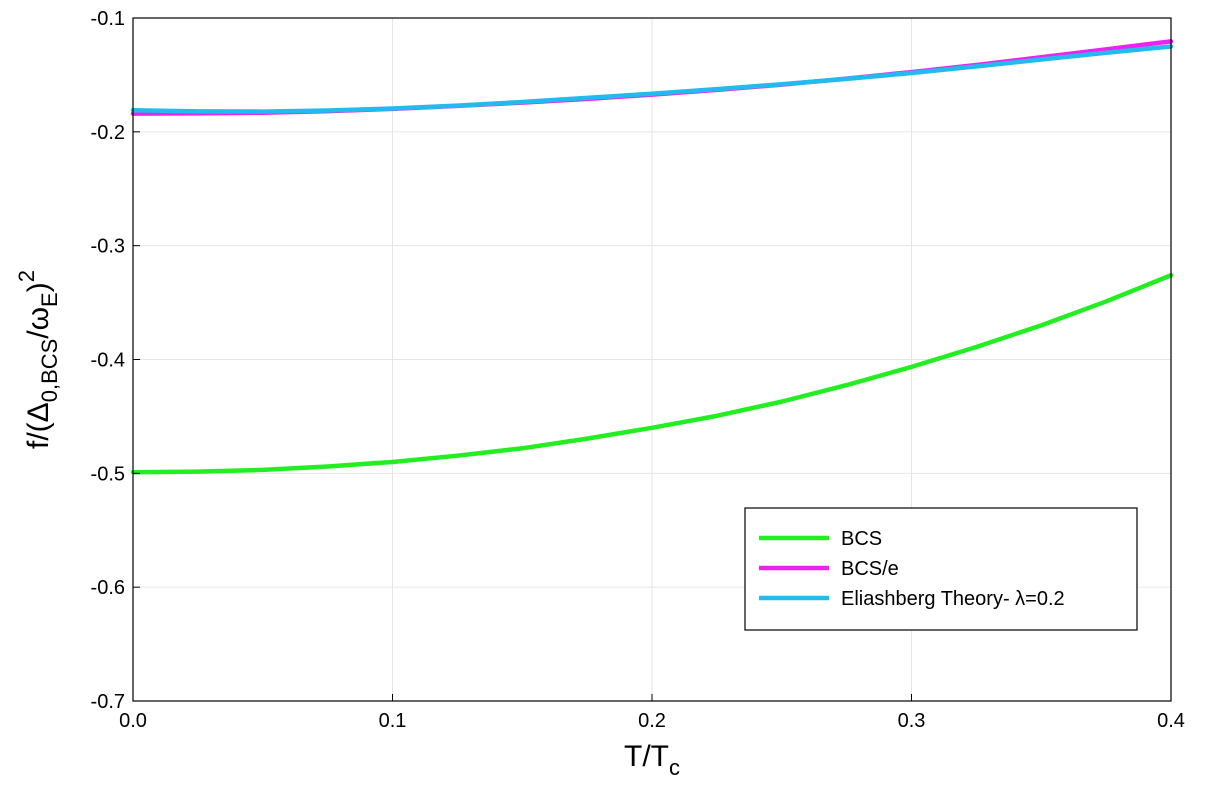  What do you see at coordinates (38, 287) in the screenshot?
I see `y-axis-title-close: )` at bounding box center [38, 287].